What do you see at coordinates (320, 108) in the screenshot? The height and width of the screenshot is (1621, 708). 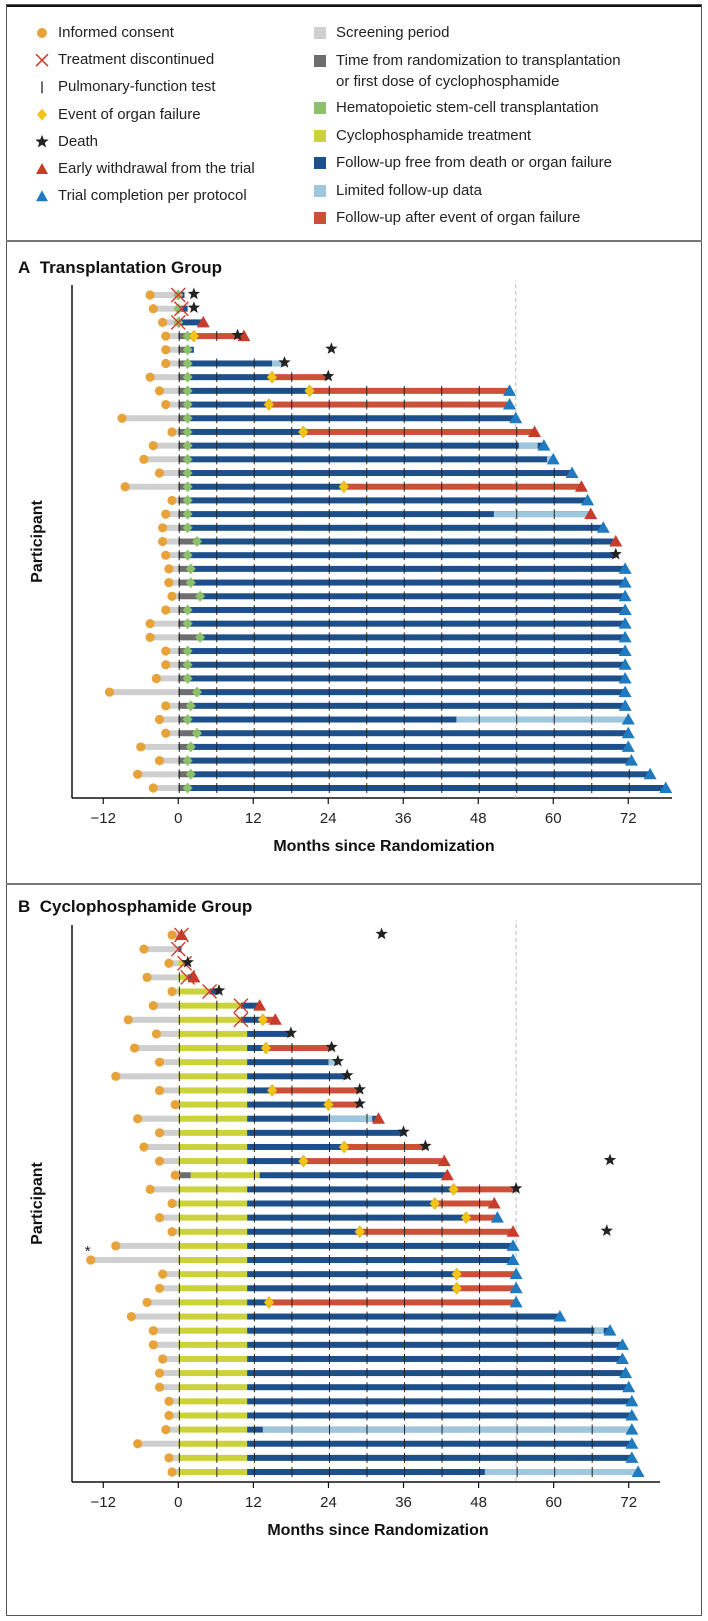 I see `hsct-swatch` at bounding box center [320, 108].